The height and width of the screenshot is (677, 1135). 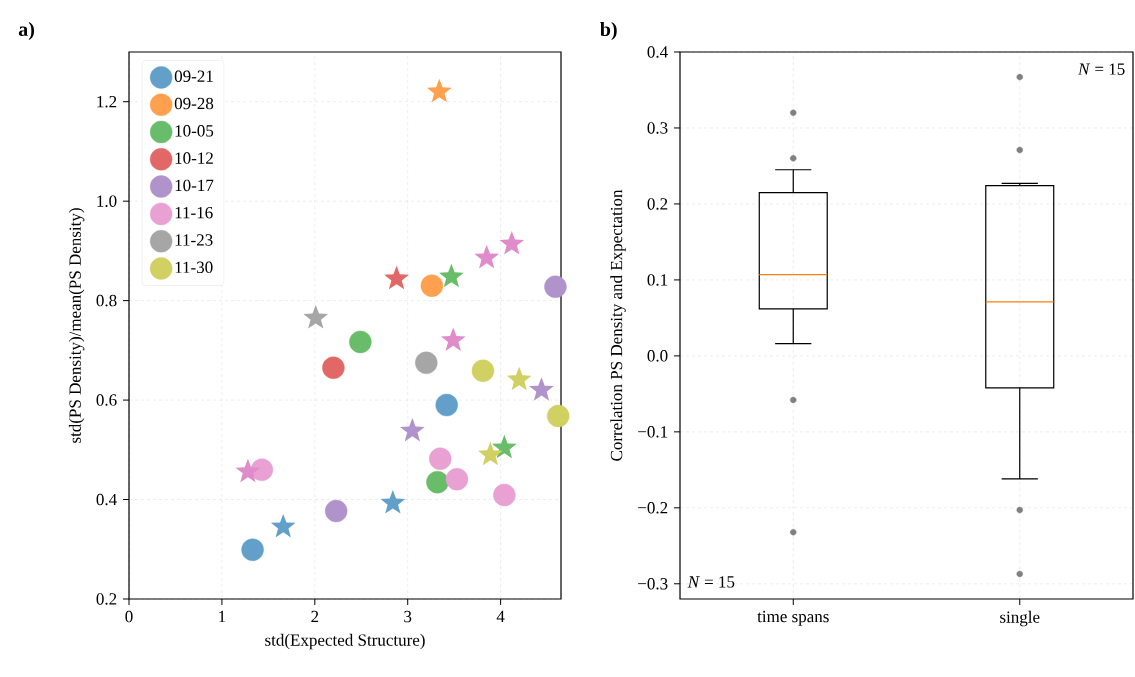 What do you see at coordinates (76, 325) in the screenshot?
I see `y-axis-title: std(PS Density)/mean(PS Density)` at bounding box center [76, 325].